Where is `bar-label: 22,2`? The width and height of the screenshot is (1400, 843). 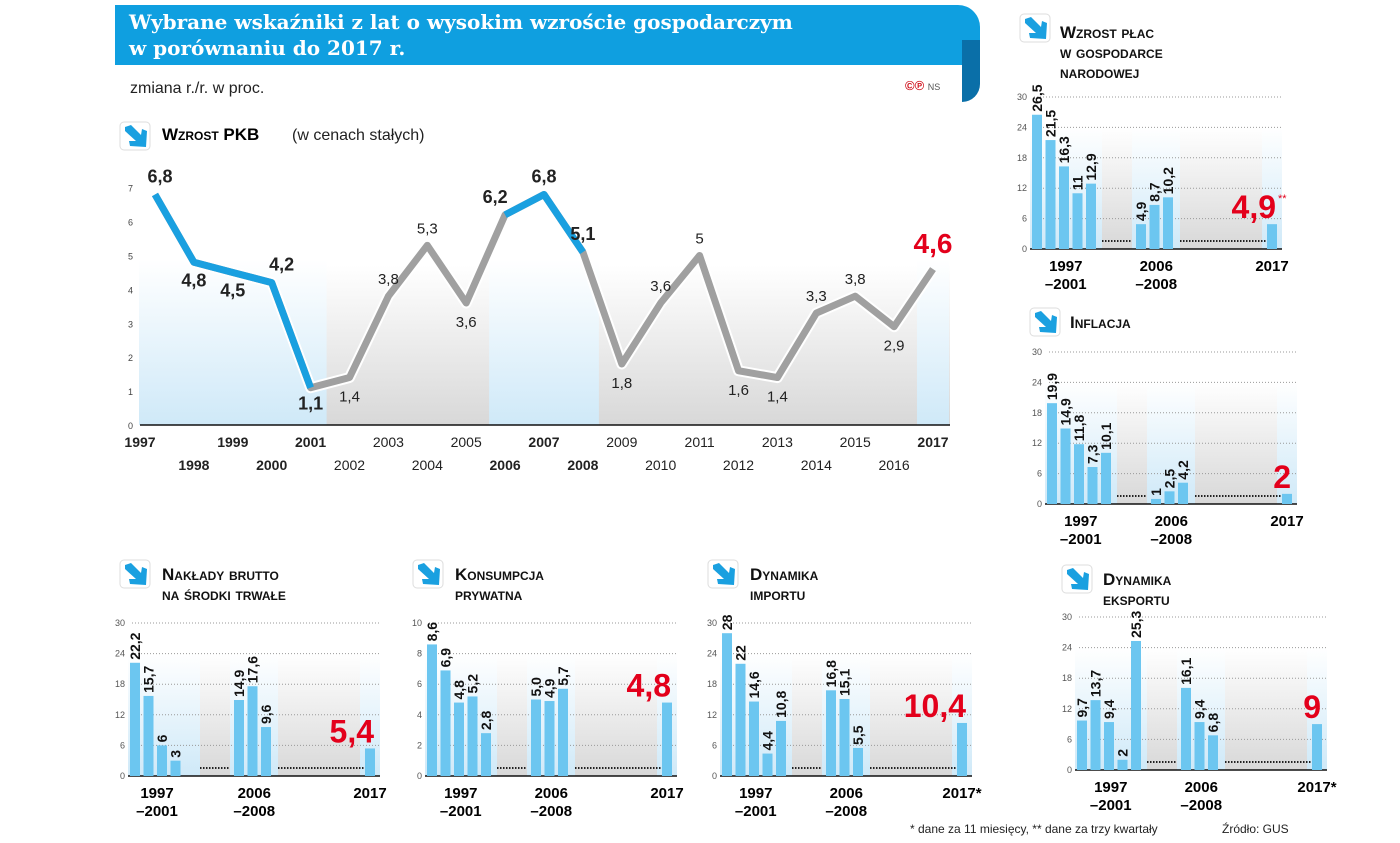 bar-label: 22,2 is located at coordinates (135, 645).